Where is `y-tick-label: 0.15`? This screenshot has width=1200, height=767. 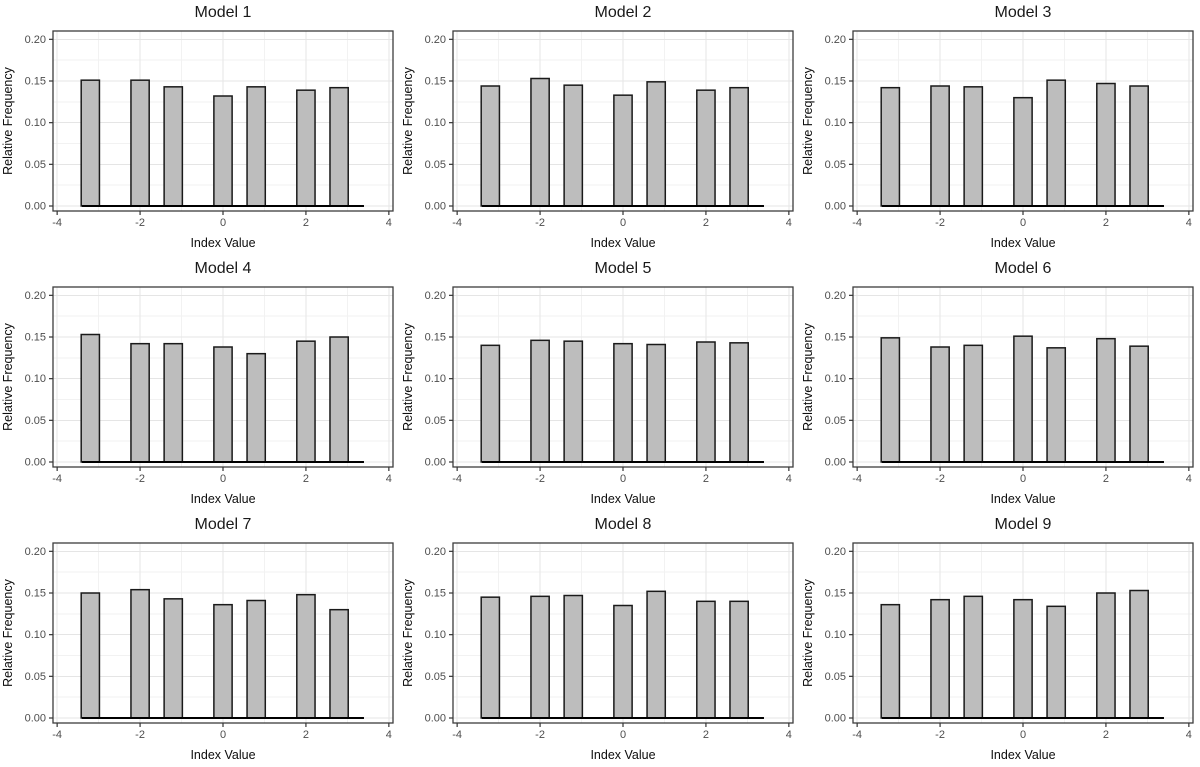 y-tick-label: 0.15 is located at coordinates (435, 82).